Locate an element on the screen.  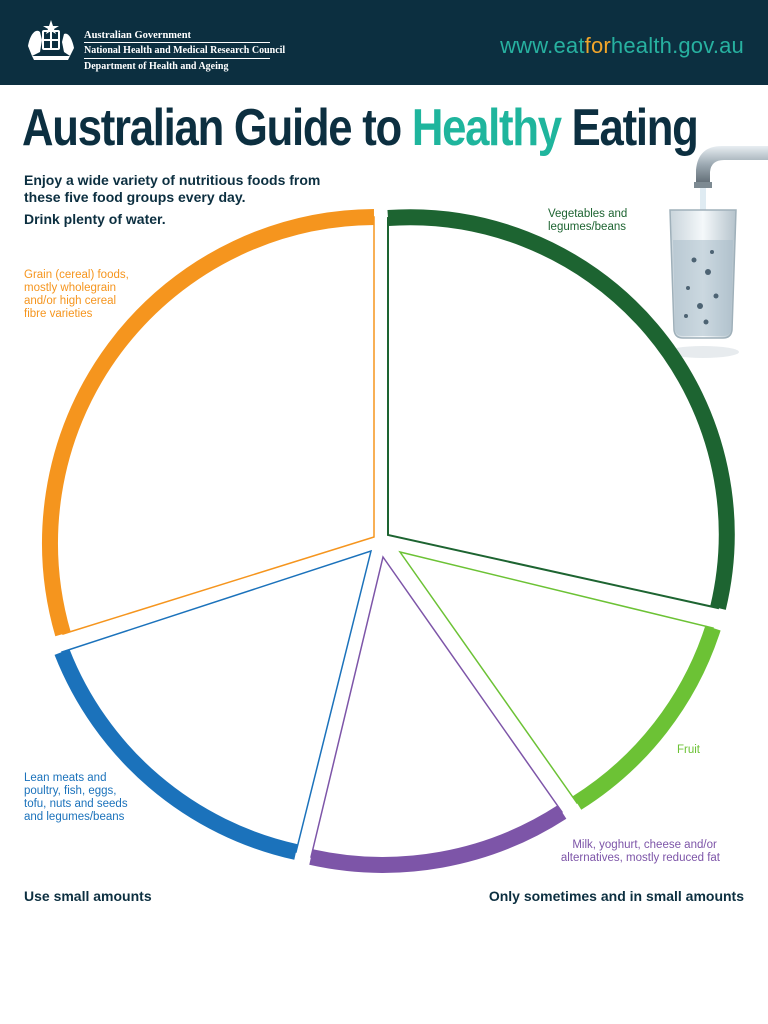
url-suffix: health.gov.au is located at coordinates (677, 45).